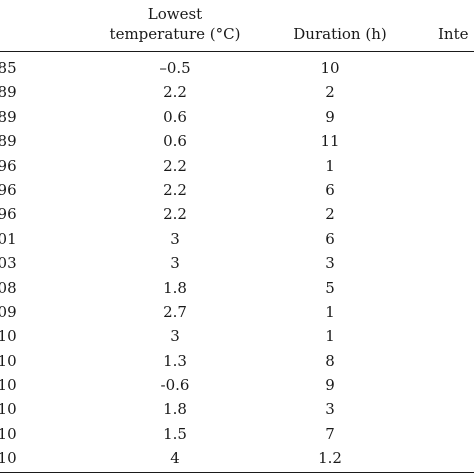  I want to click on table-row: 010 1.8 3, so click(237, 411).